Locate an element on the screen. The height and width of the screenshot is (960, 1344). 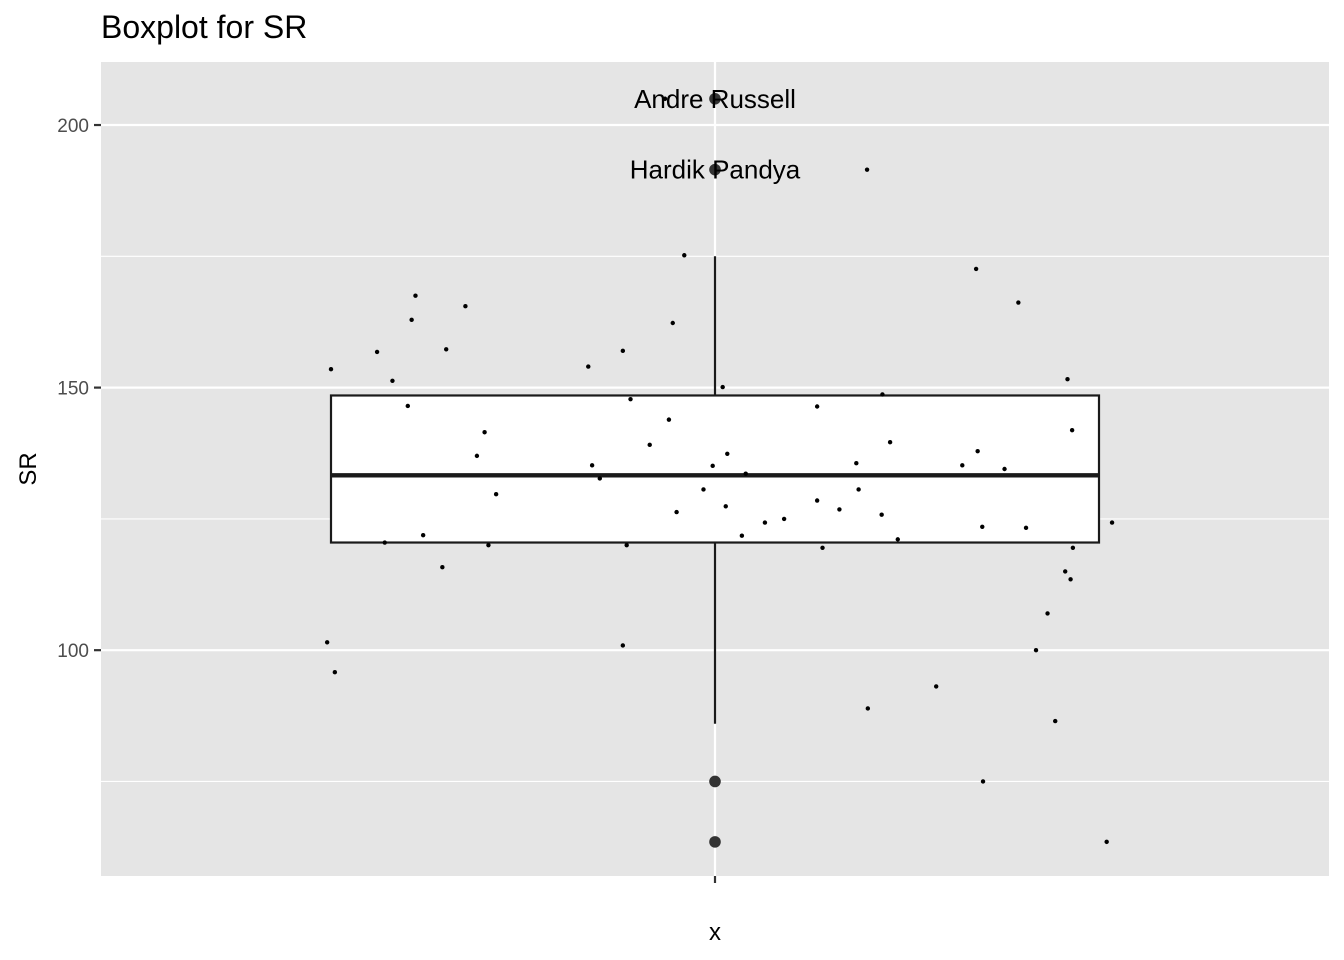
x-axis-title: x is located at coordinates (715, 932).